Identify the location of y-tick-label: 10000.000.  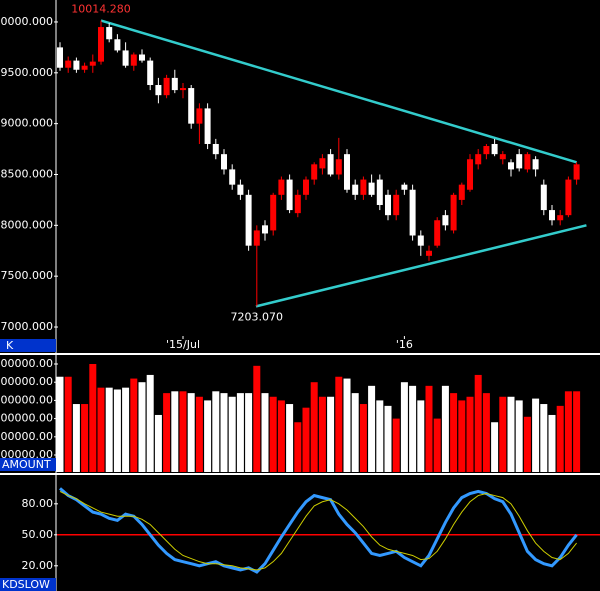
(26, 21).